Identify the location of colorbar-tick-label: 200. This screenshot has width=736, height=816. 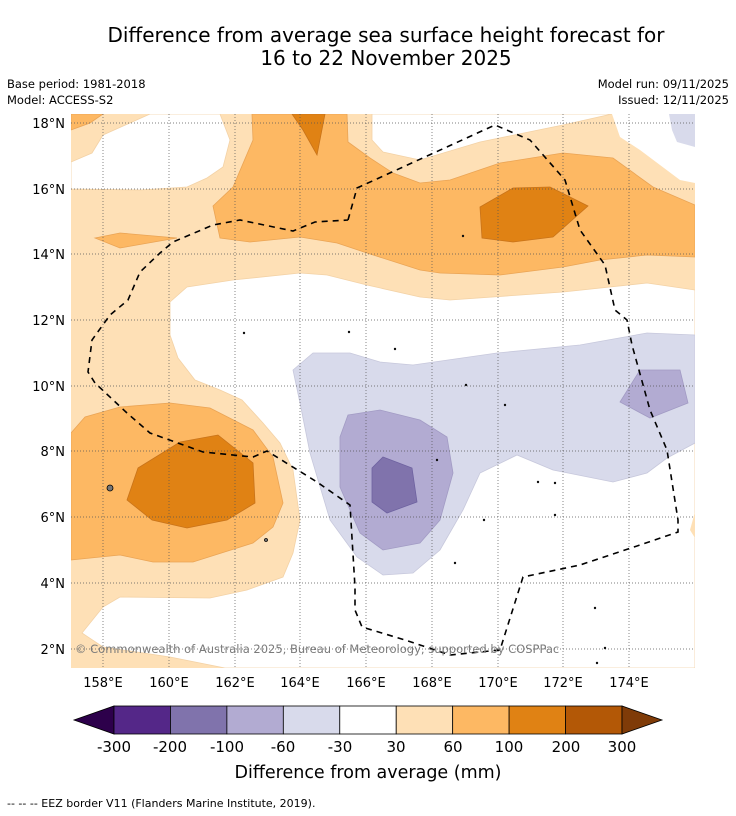
(566, 747).